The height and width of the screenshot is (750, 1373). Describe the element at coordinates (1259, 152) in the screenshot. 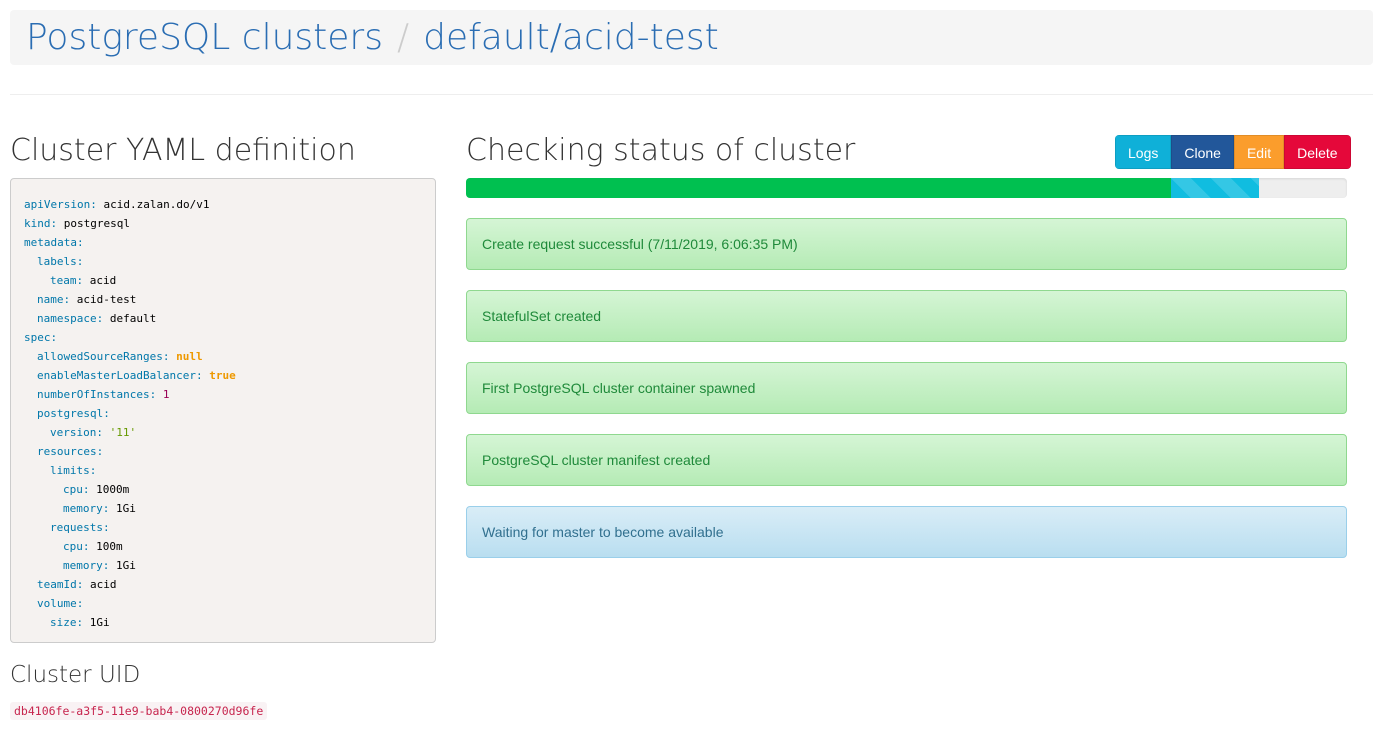

I see `edit-button: Edit` at that location.